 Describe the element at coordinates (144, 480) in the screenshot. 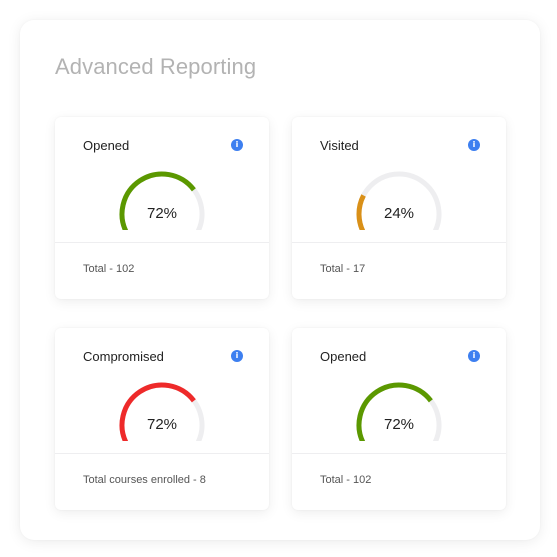

I see `card-total: Total courses enrolled - 8` at that location.